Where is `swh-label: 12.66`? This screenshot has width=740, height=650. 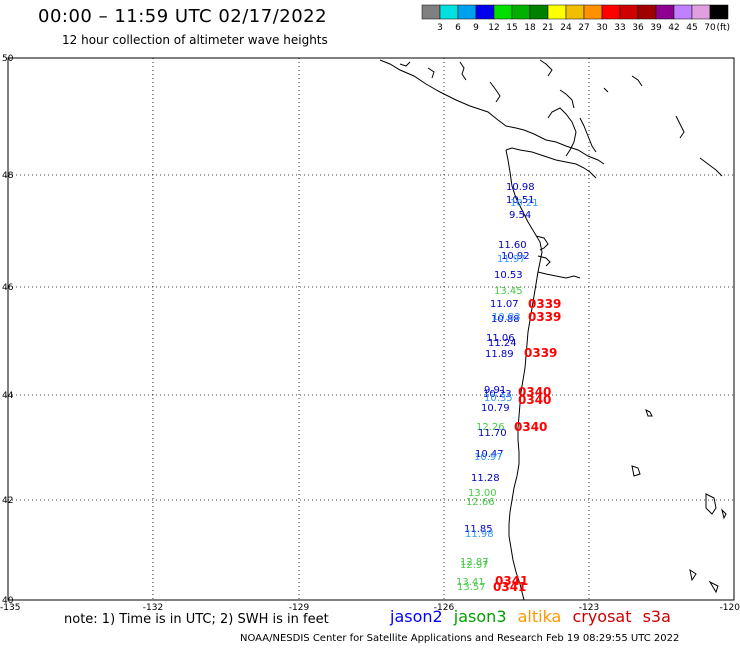
swh-label: 12.66 is located at coordinates (480, 502).